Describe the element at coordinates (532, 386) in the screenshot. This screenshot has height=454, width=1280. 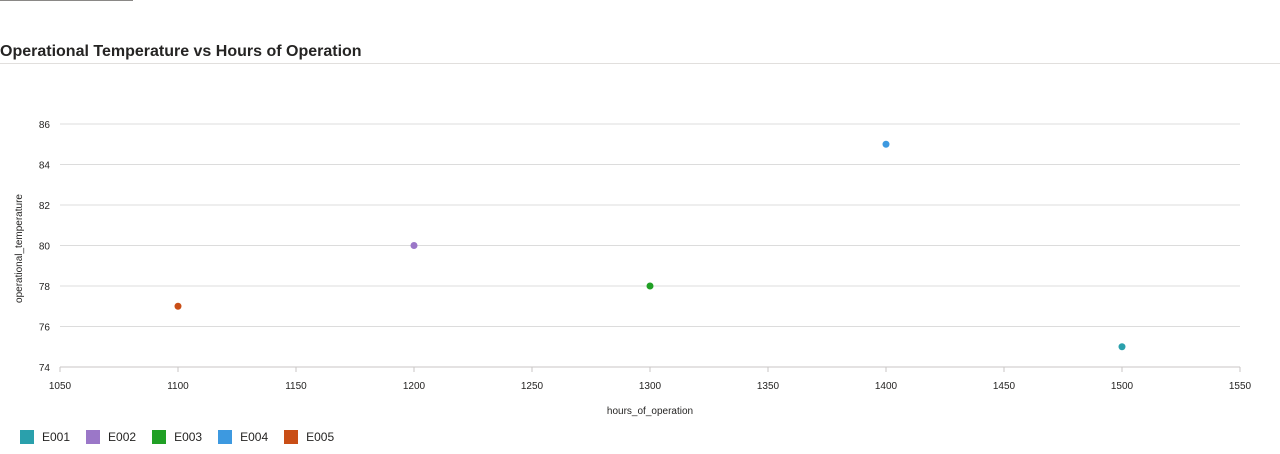
I see `x-tick-label: 1250` at that location.